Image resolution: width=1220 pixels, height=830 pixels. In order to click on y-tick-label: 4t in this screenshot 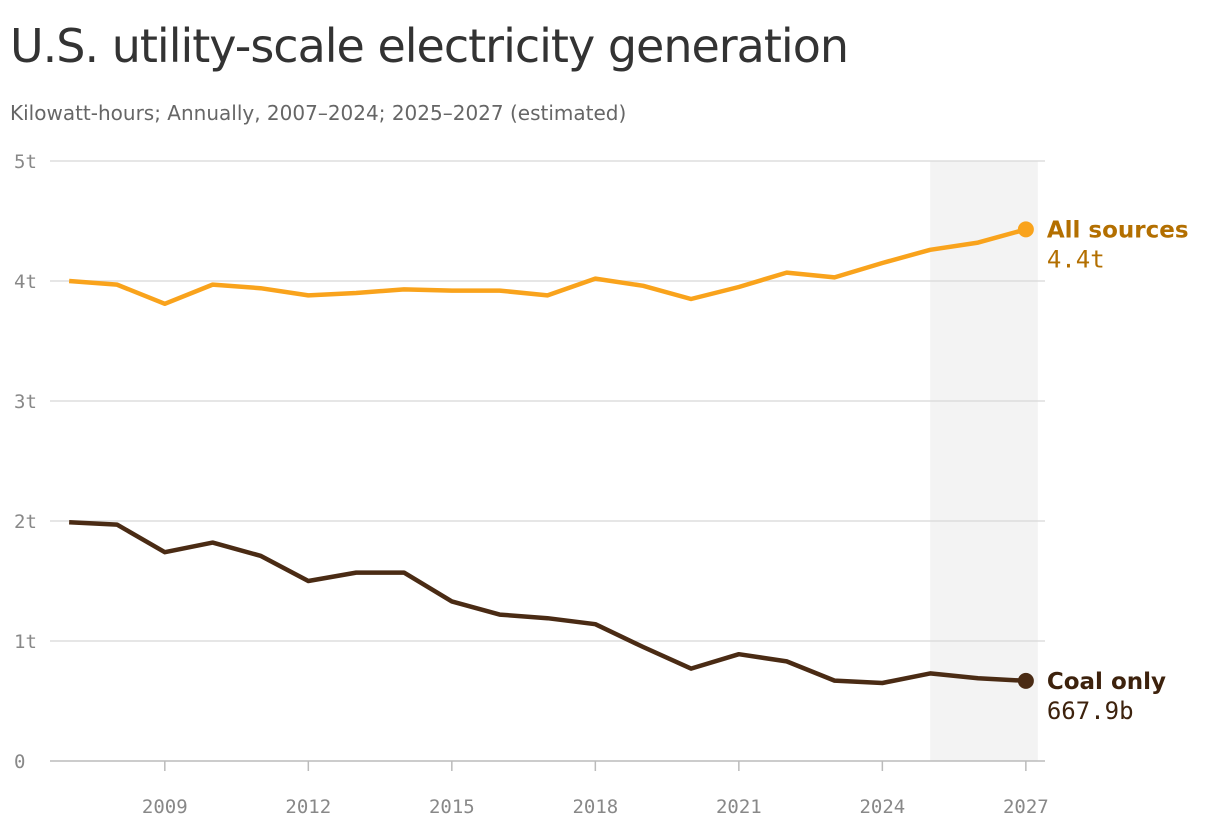, I will do `click(25, 282)`.